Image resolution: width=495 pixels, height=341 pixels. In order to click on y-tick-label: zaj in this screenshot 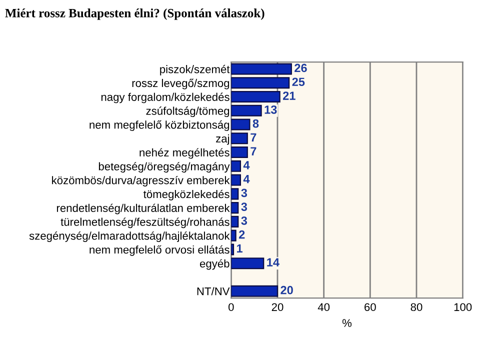, I will do `click(223, 139)`.